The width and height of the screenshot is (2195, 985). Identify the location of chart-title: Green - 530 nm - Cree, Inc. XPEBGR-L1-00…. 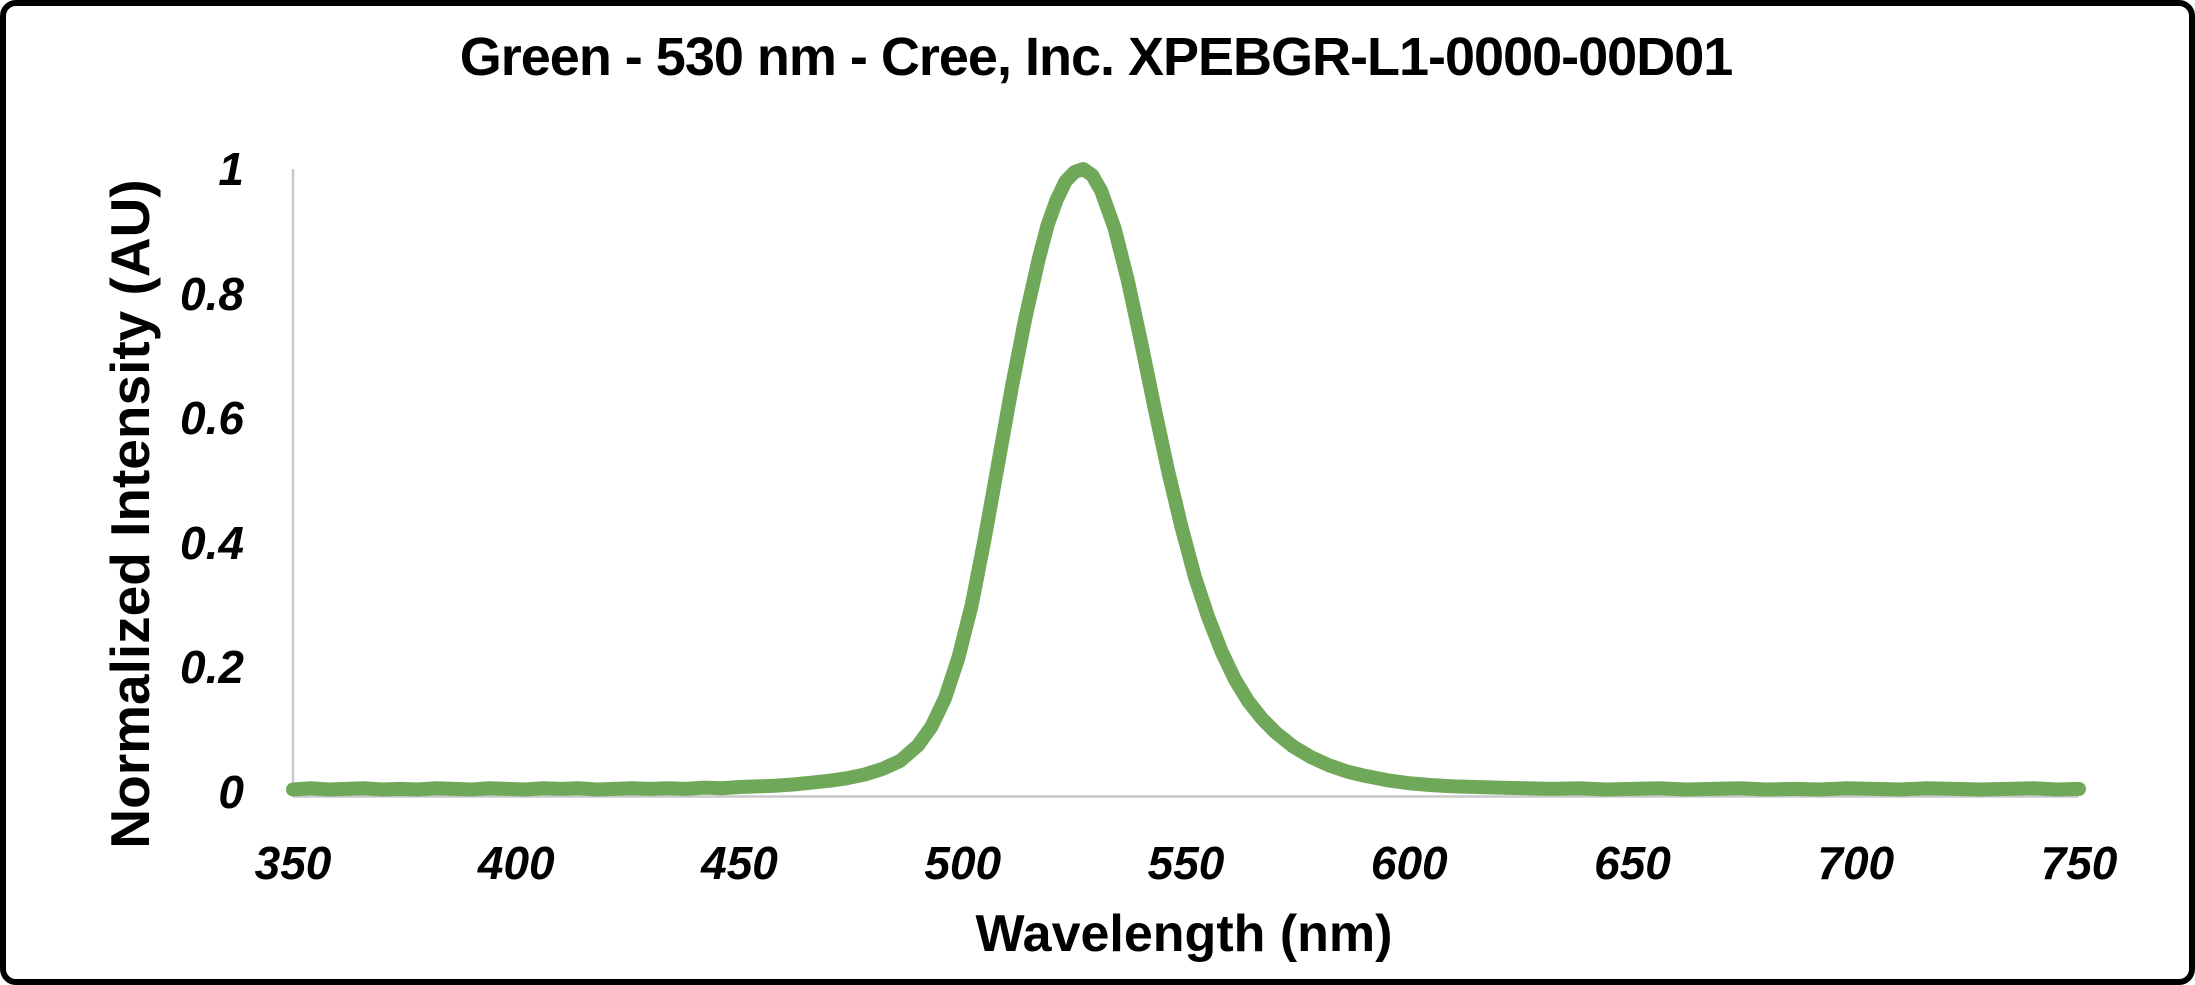
(1096, 57).